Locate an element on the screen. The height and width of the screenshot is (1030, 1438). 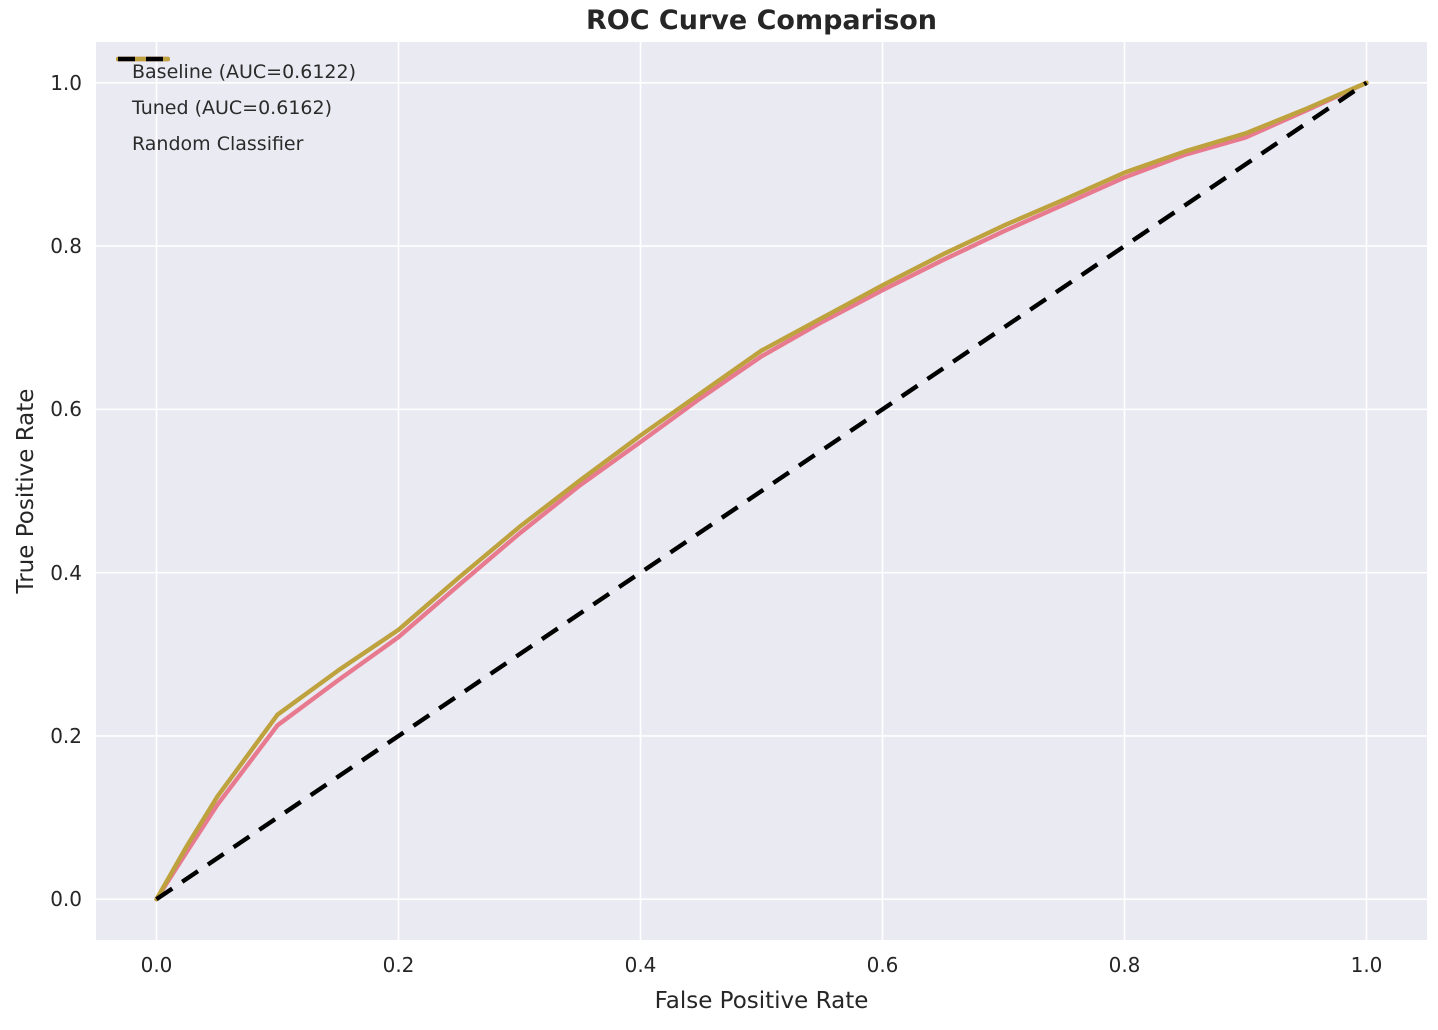
y-tick-label: 0.6 is located at coordinates (66, 409).